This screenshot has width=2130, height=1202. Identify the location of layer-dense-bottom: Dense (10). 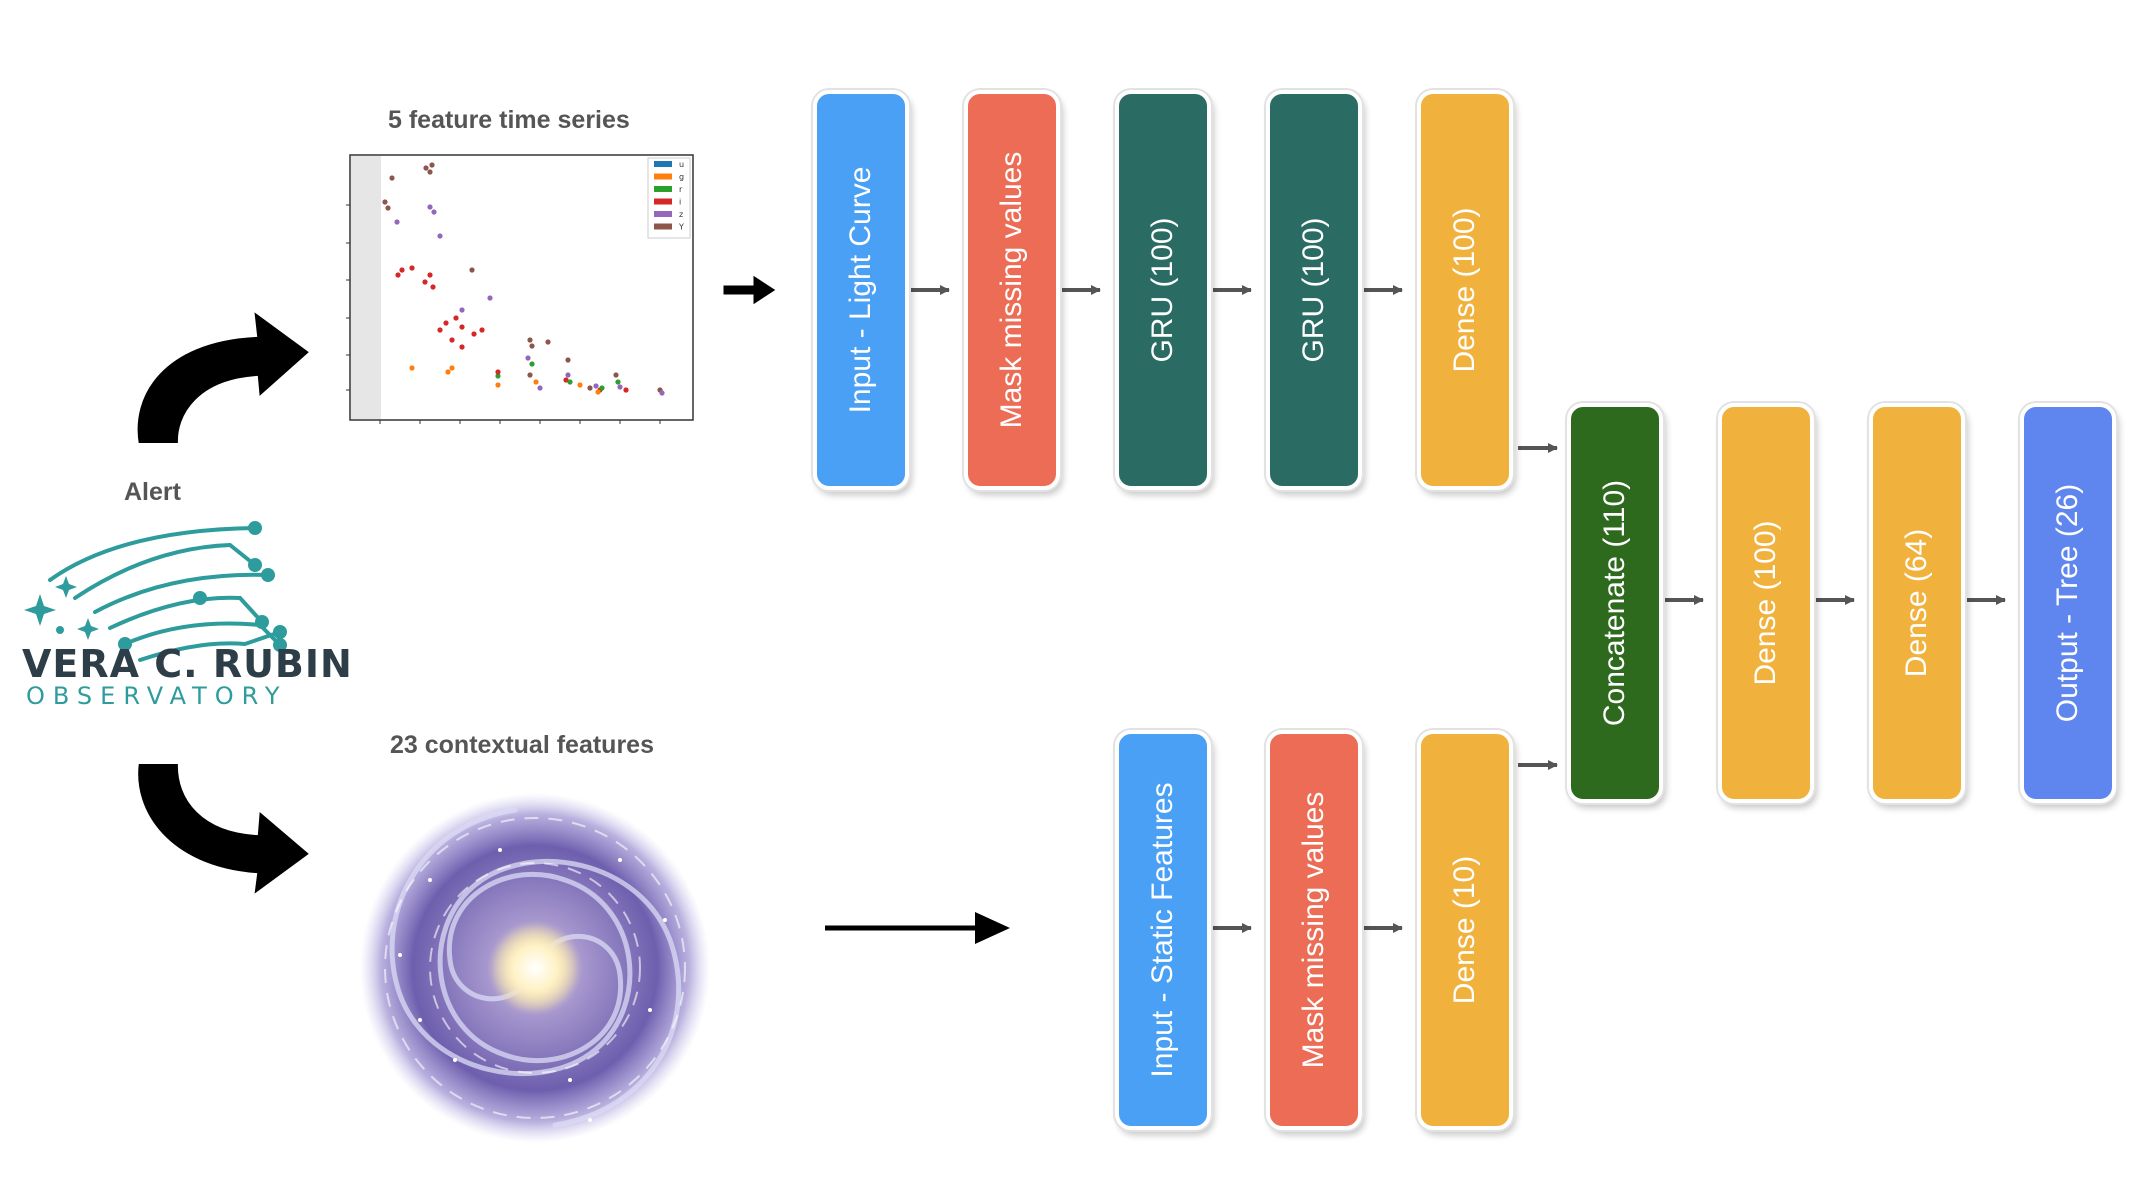
(1465, 930).